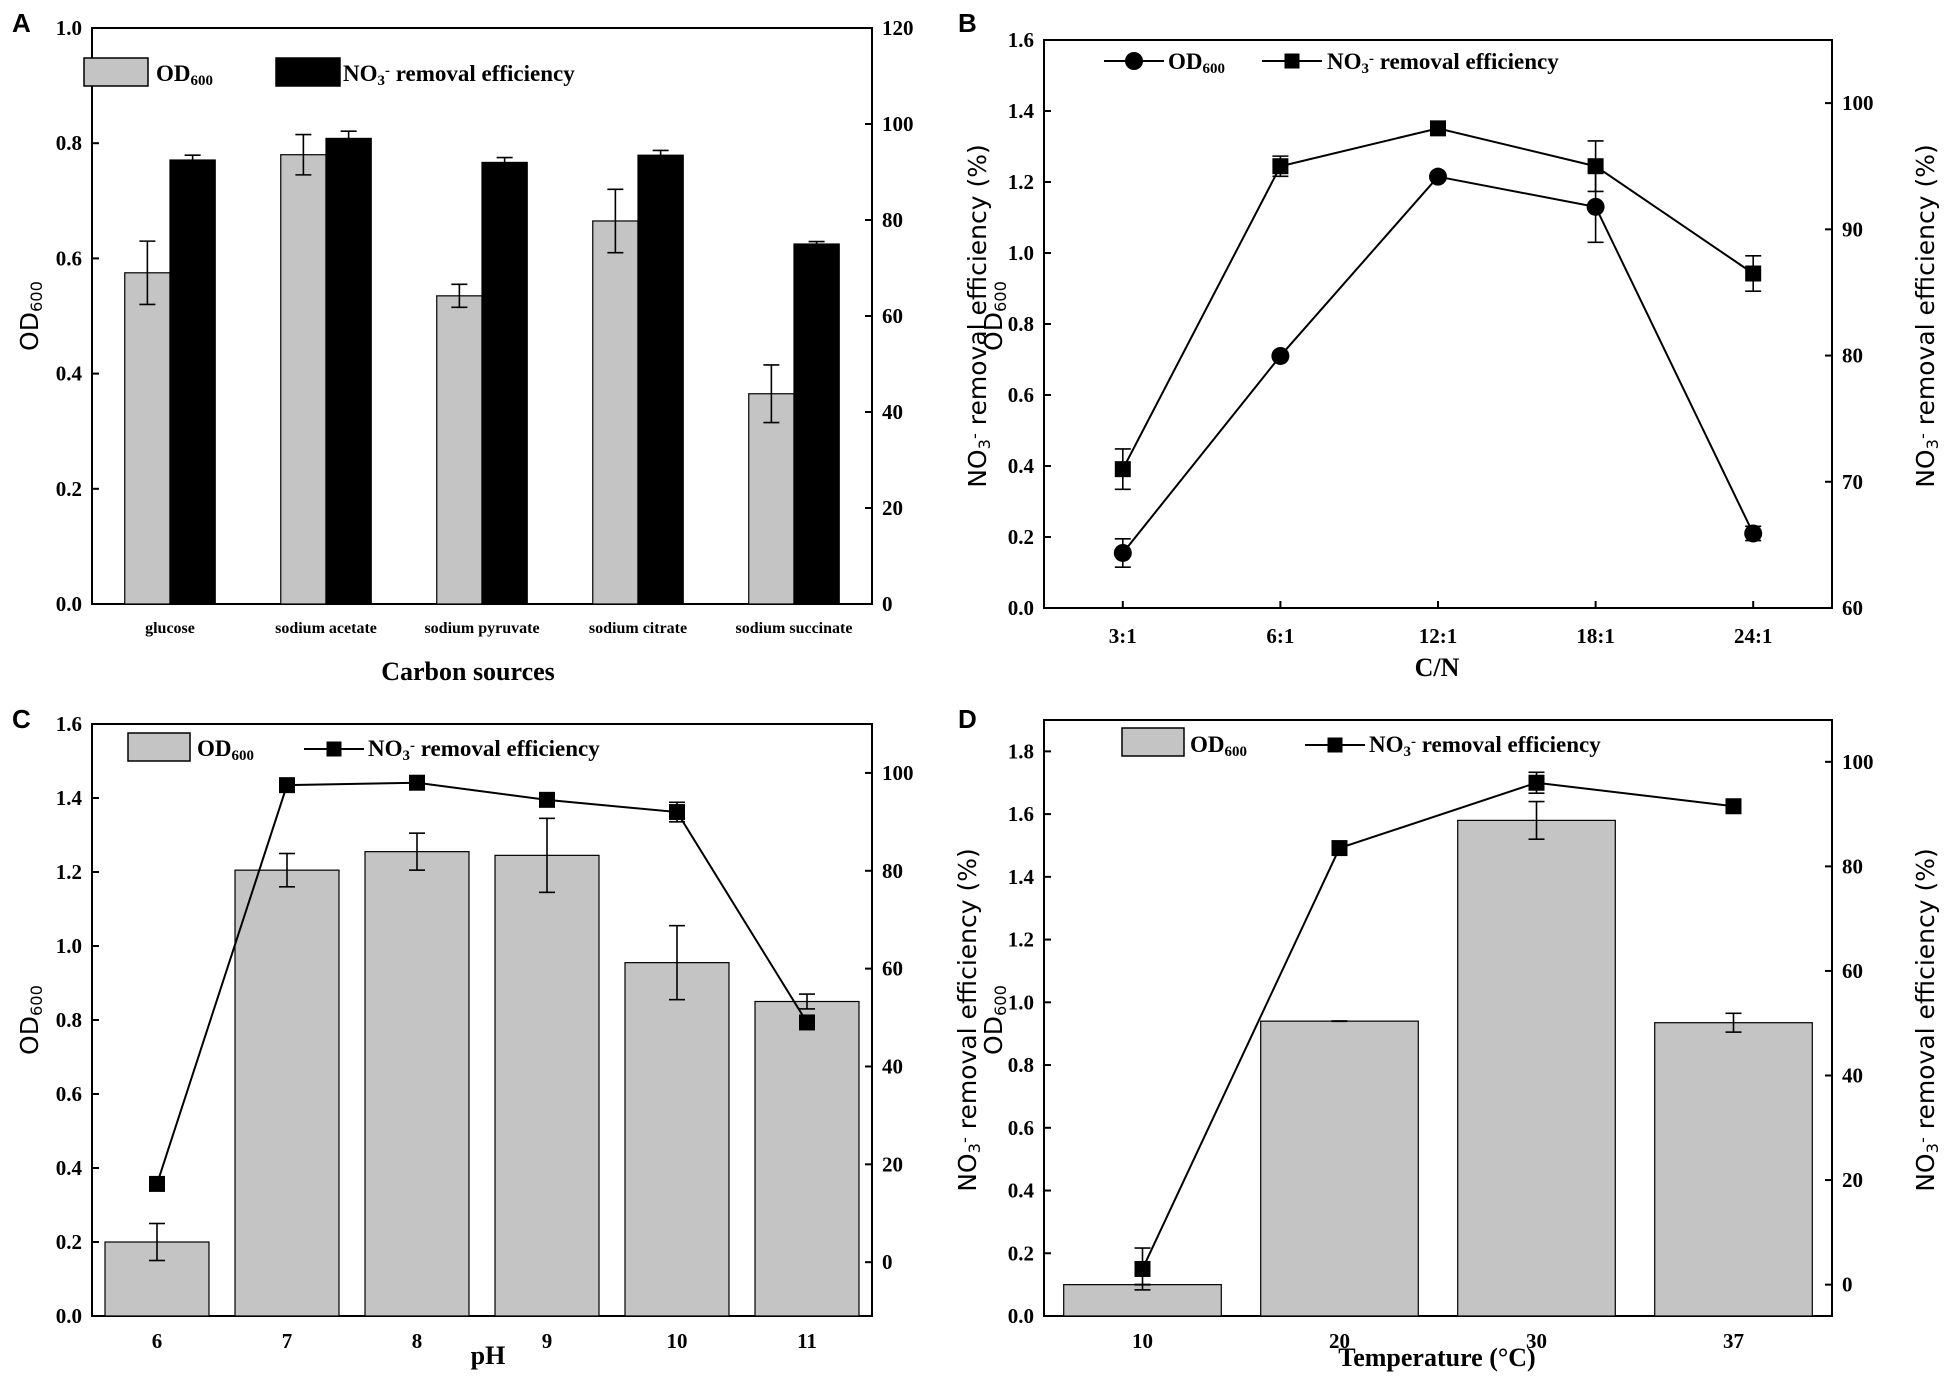 The image size is (1950, 1378). What do you see at coordinates (1339, 1341) in the screenshot?
I see `x-tick-label: 20` at bounding box center [1339, 1341].